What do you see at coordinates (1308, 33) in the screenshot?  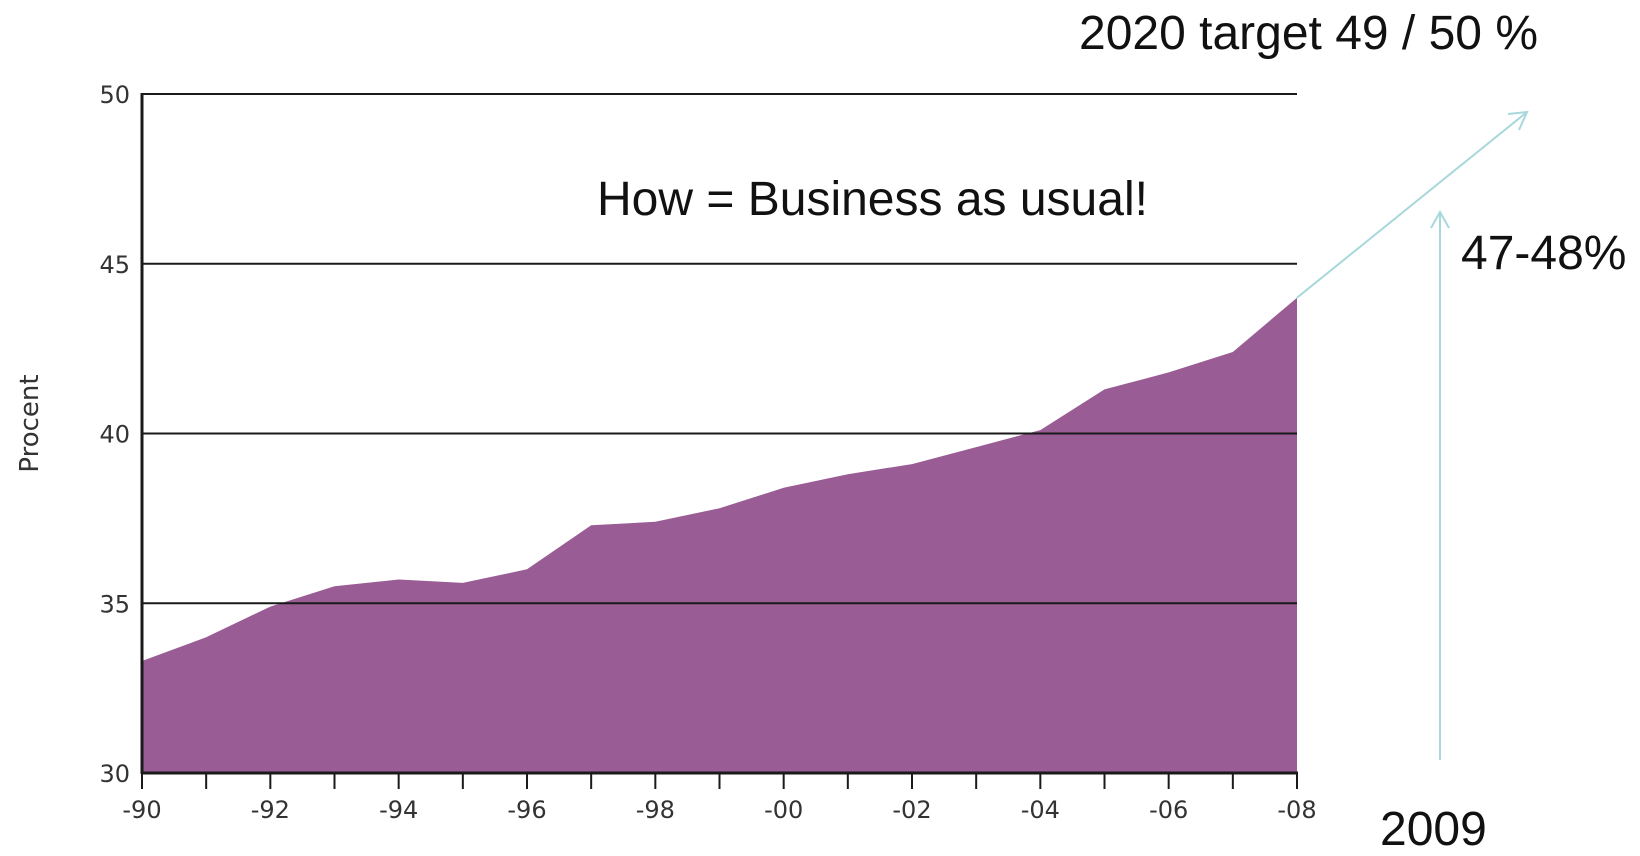 I see `target-annotation: 2020 target 49 / 50 %` at bounding box center [1308, 33].